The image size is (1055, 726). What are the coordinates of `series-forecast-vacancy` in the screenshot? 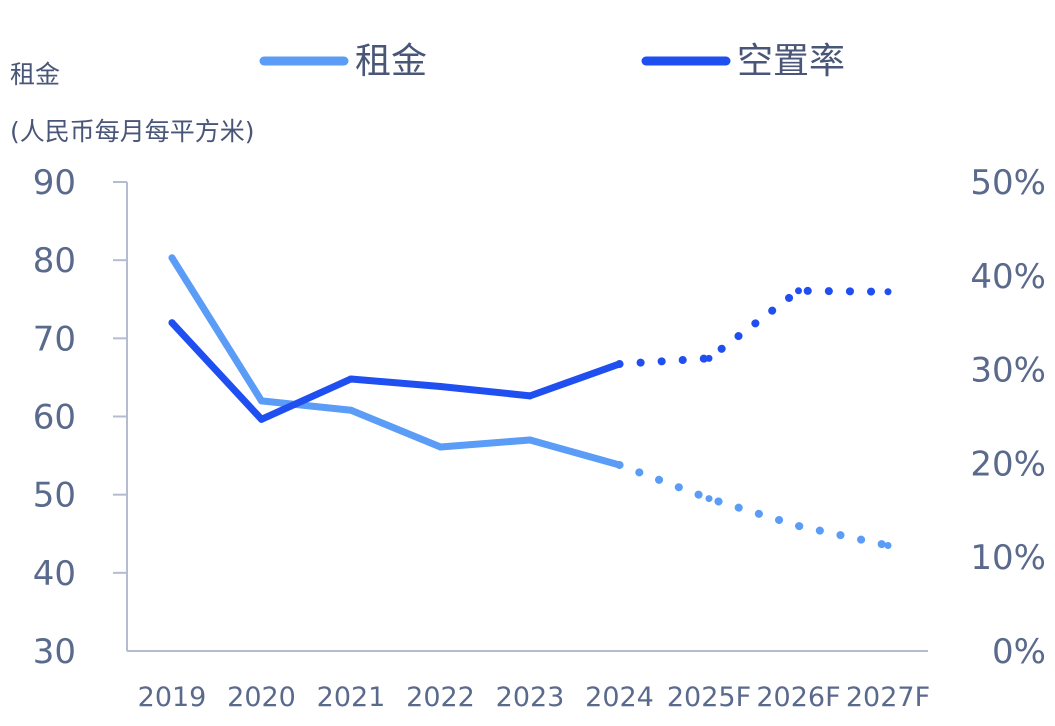 It's located at (753, 327).